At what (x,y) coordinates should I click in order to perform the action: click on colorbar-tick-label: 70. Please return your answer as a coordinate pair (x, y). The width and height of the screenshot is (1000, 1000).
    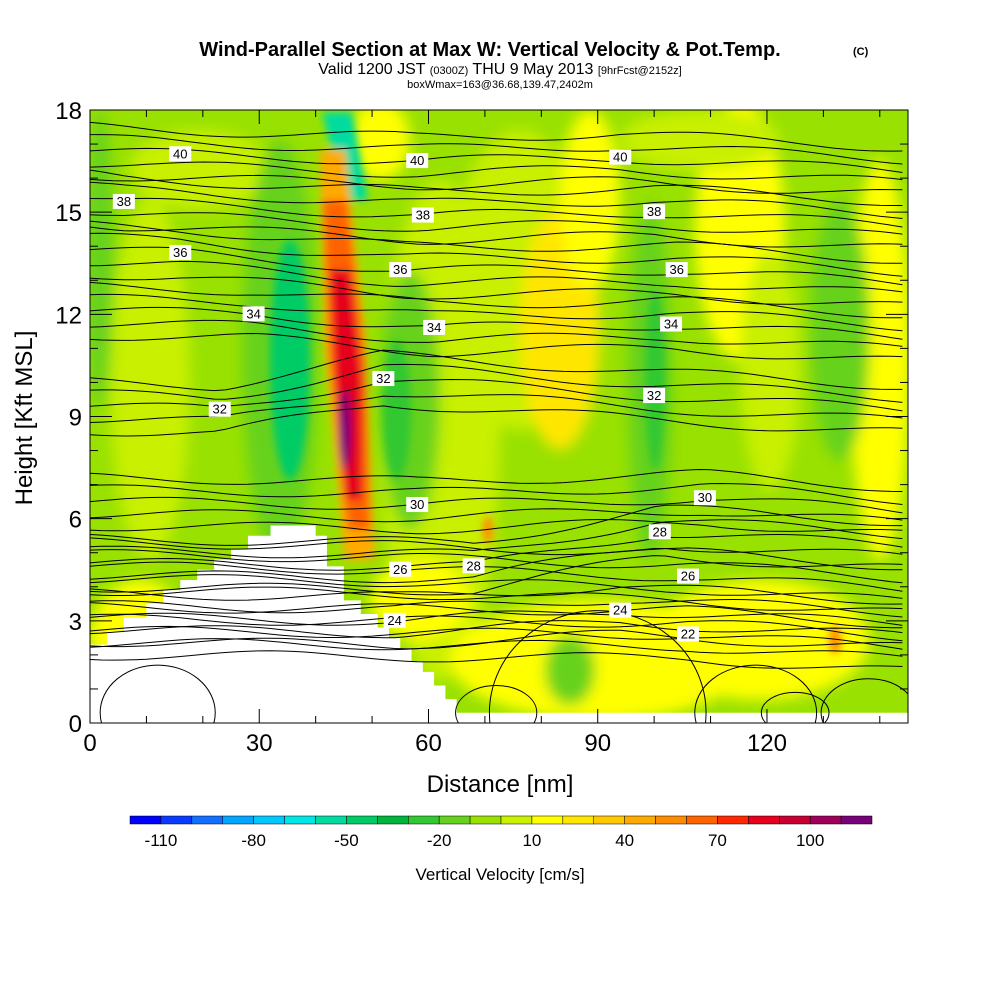
    Looking at the image, I should click on (717, 840).